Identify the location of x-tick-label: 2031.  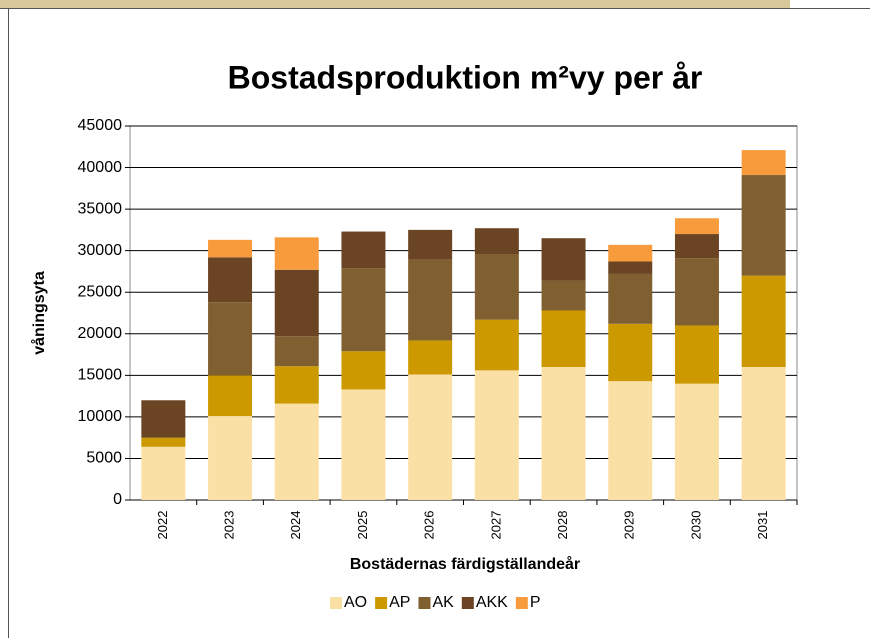
(762, 525).